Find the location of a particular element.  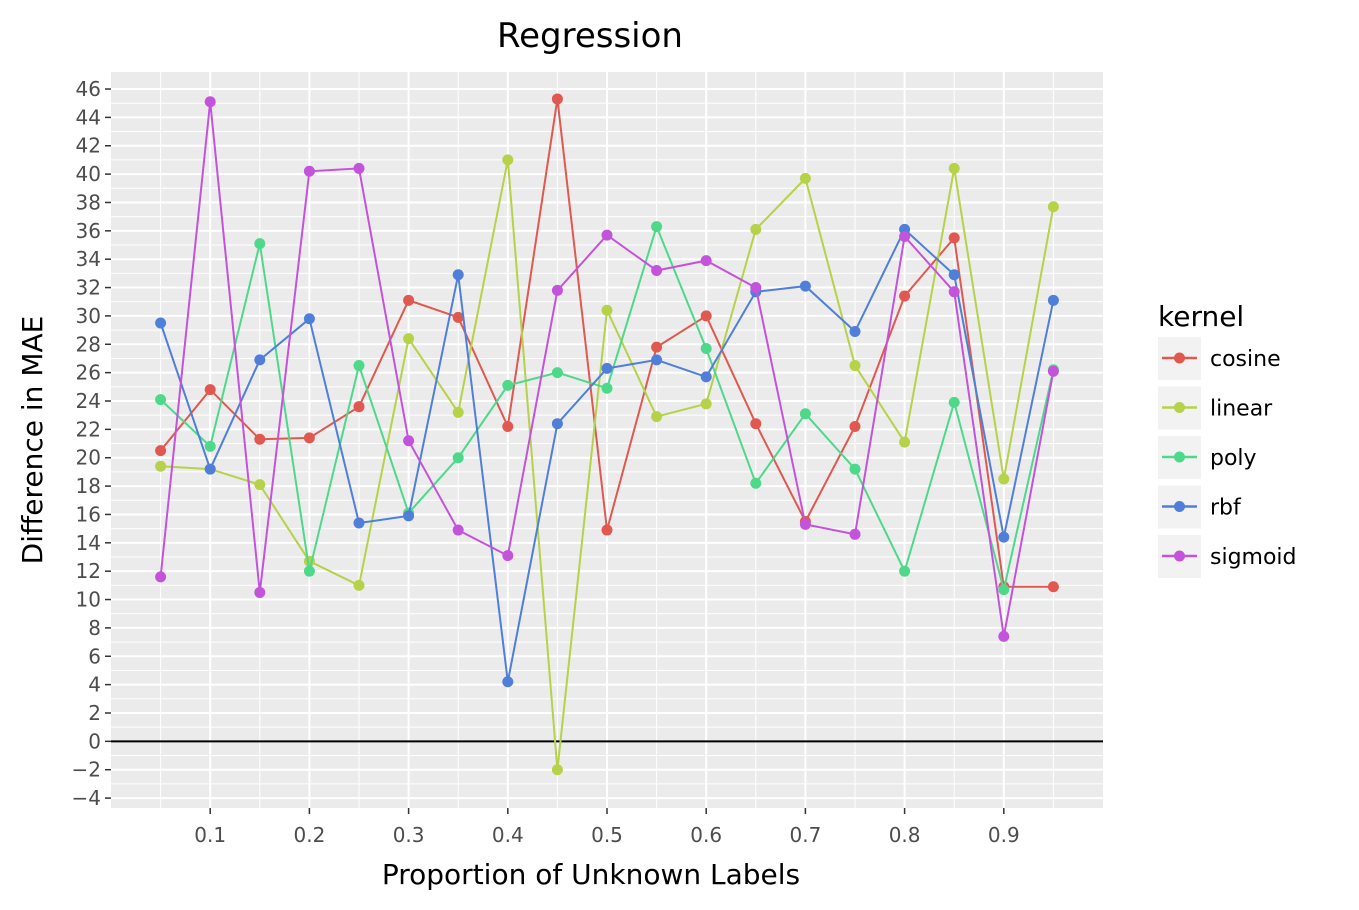

y-tick-label: 6 is located at coordinates (94, 656).